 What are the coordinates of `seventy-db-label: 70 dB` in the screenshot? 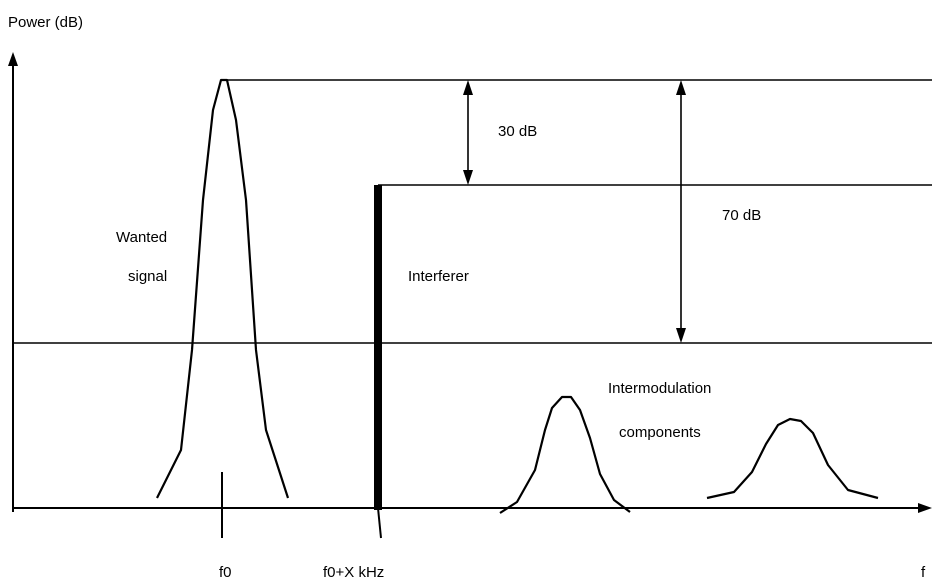 It's located at (741, 215).